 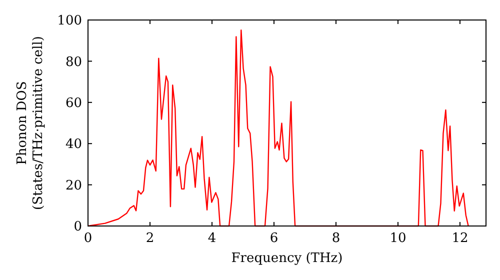 I want to click on x-tick-label: 8, so click(x=336, y=238).